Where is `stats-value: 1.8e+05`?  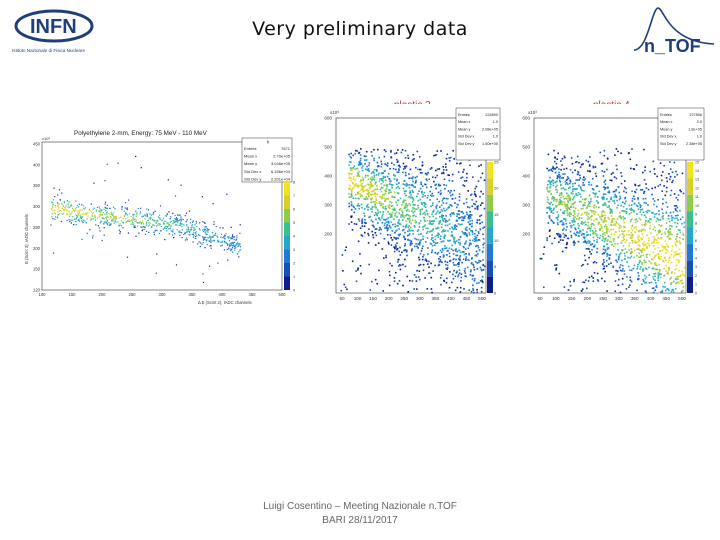 stats-value: 1.8e+05 is located at coordinates (695, 129).